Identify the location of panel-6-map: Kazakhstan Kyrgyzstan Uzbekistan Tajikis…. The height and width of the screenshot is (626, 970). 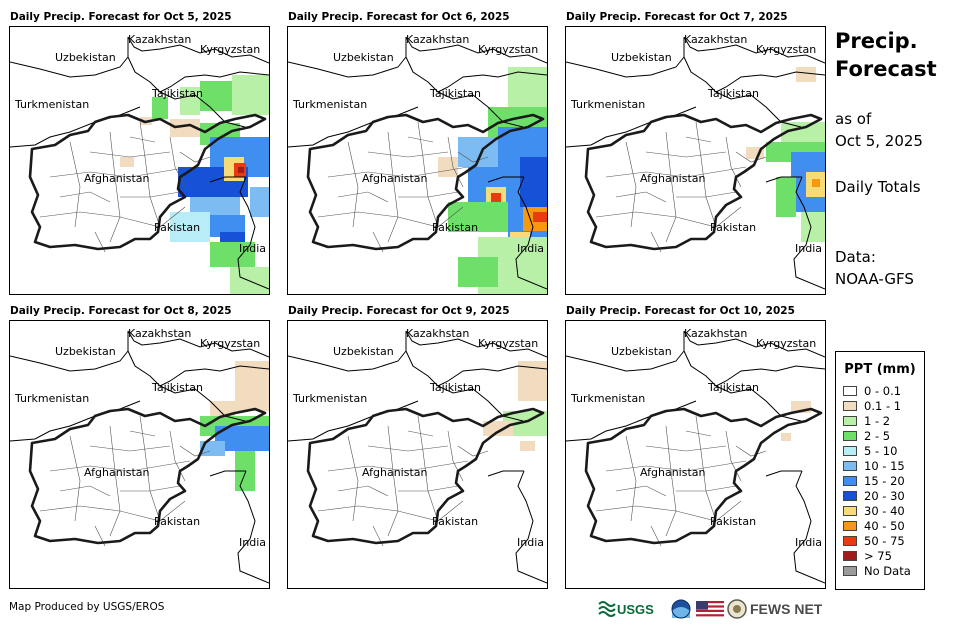
(695, 454).